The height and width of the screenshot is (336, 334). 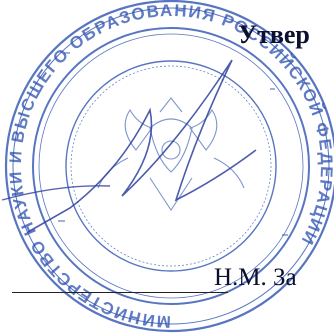 I want to click on approval-heading: Утвер, so click(x=274, y=35).